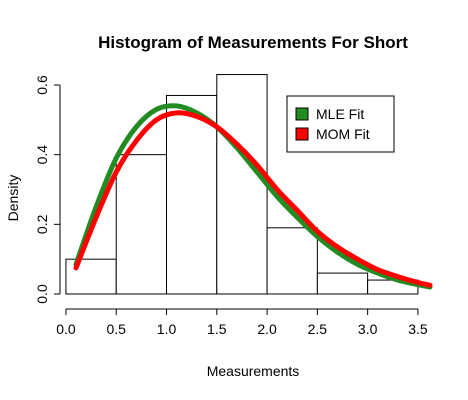 This screenshot has height=400, width=468. Describe the element at coordinates (42, 85) in the screenshot. I see `y-tick-label: 0.6` at that location.